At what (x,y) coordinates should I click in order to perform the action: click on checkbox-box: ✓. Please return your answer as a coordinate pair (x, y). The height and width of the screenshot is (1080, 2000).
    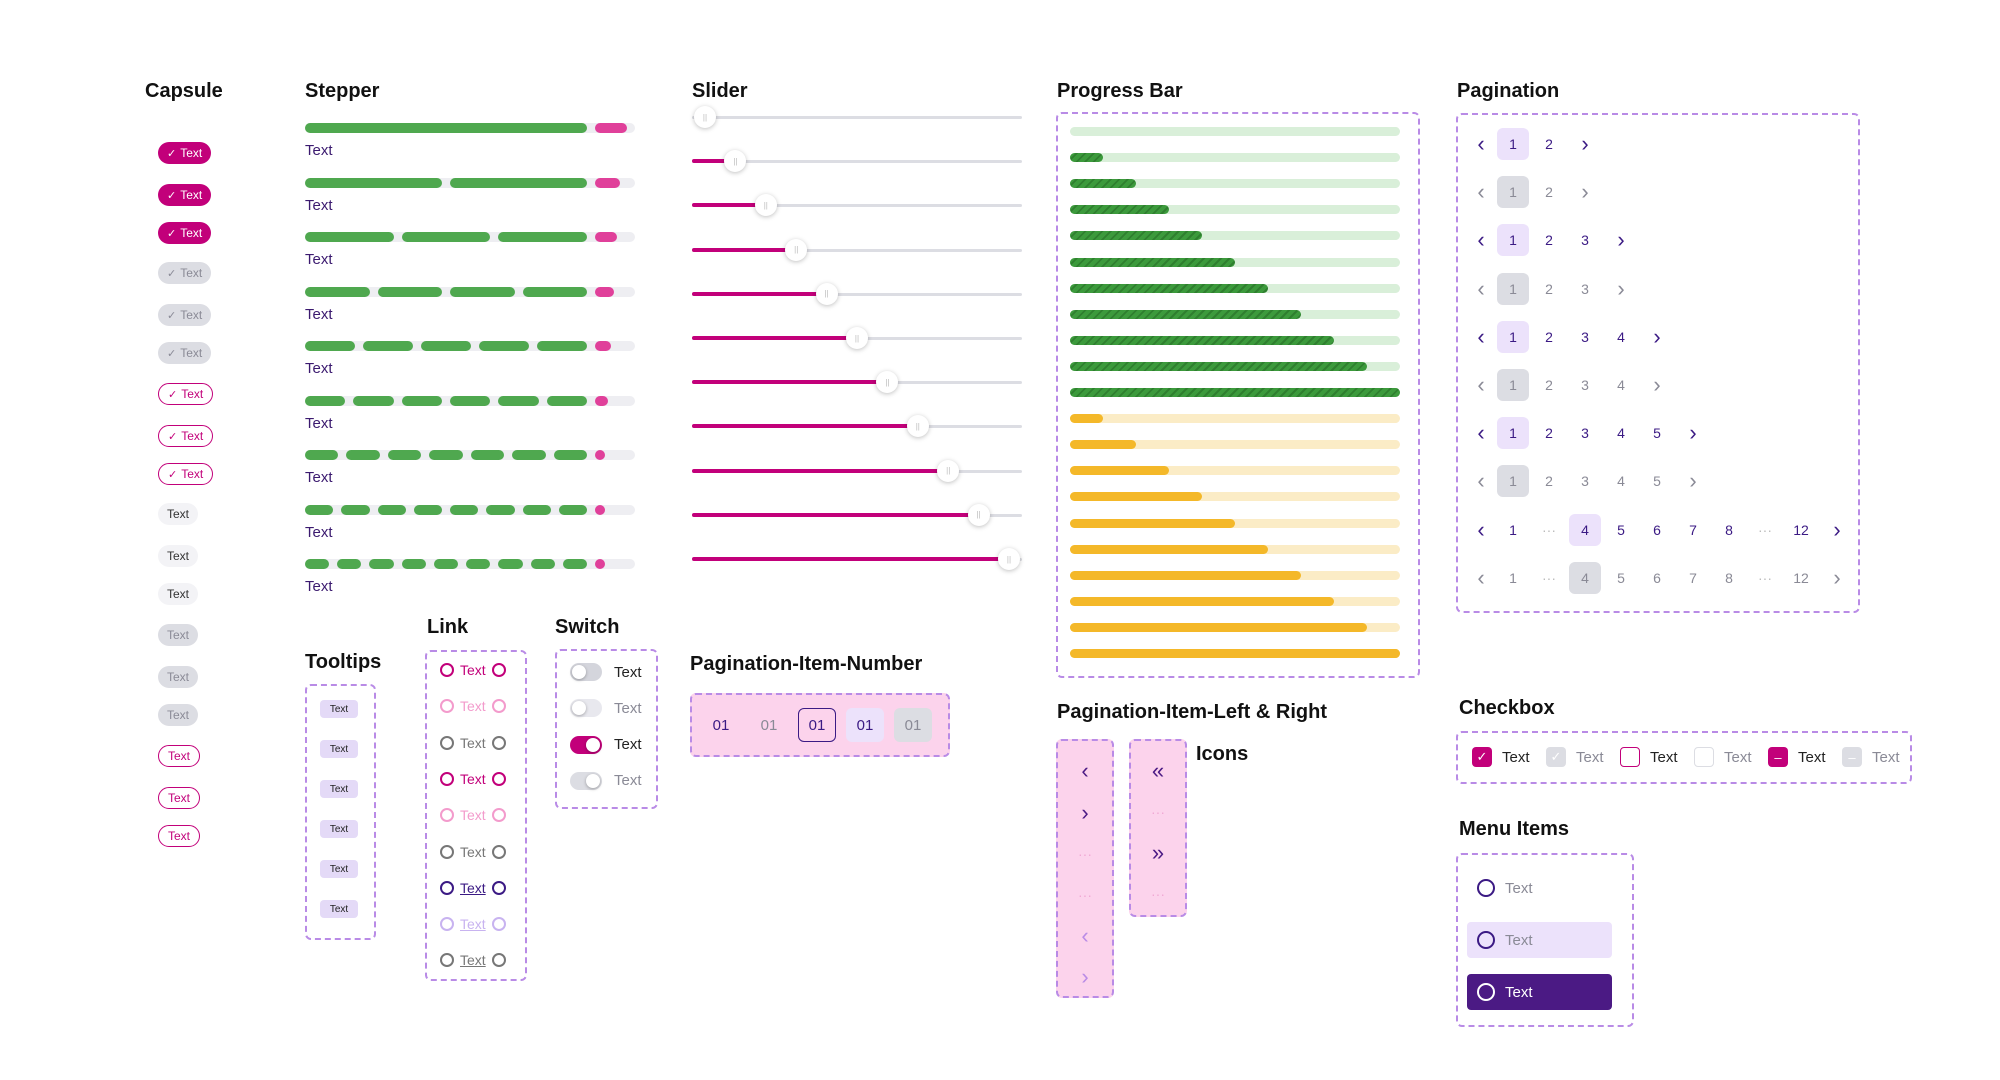
    Looking at the image, I should click on (1482, 757).